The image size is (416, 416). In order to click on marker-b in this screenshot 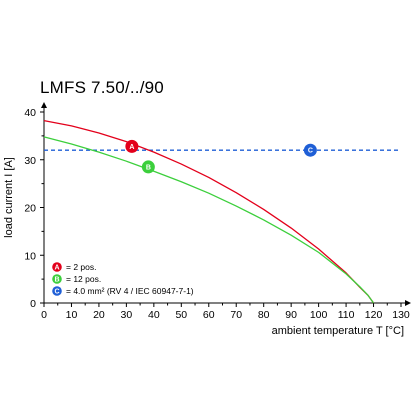, I will do `click(148, 167)`.